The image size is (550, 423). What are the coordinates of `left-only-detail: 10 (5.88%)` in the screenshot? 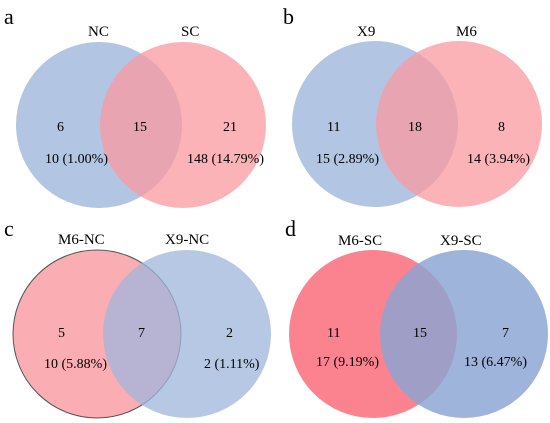 It's located at (75, 364).